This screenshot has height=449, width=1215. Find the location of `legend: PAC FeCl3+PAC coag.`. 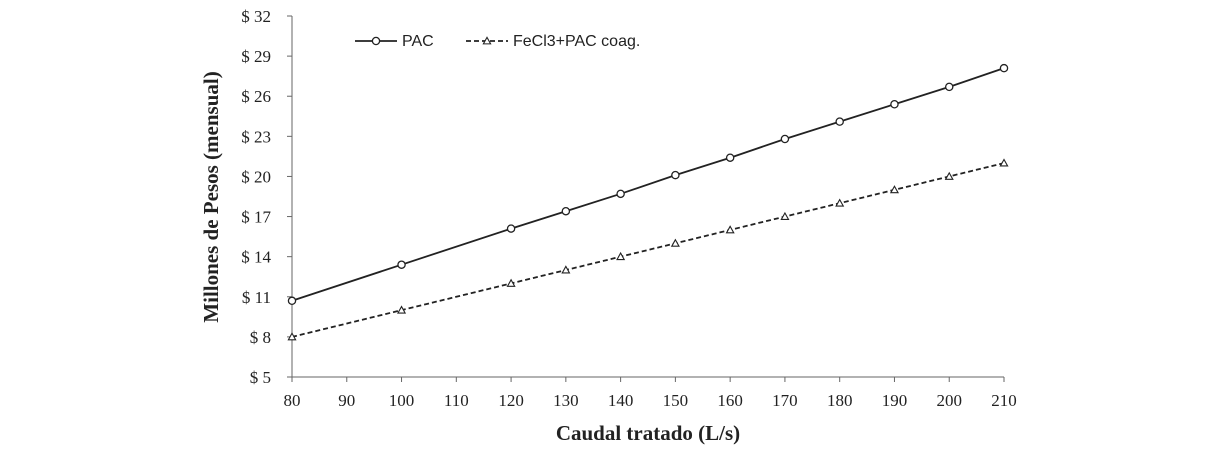

legend: PAC FeCl3+PAC coag. is located at coordinates (497, 41).